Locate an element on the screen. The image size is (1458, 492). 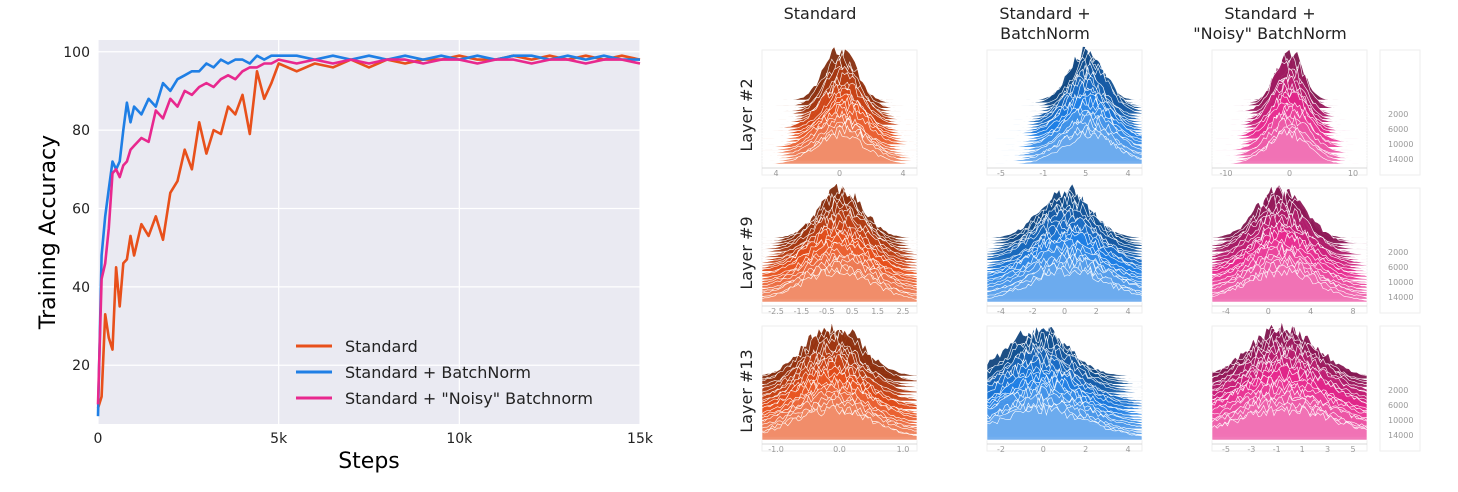
panel-tick-label: -5 is located at coordinates (1001, 173).